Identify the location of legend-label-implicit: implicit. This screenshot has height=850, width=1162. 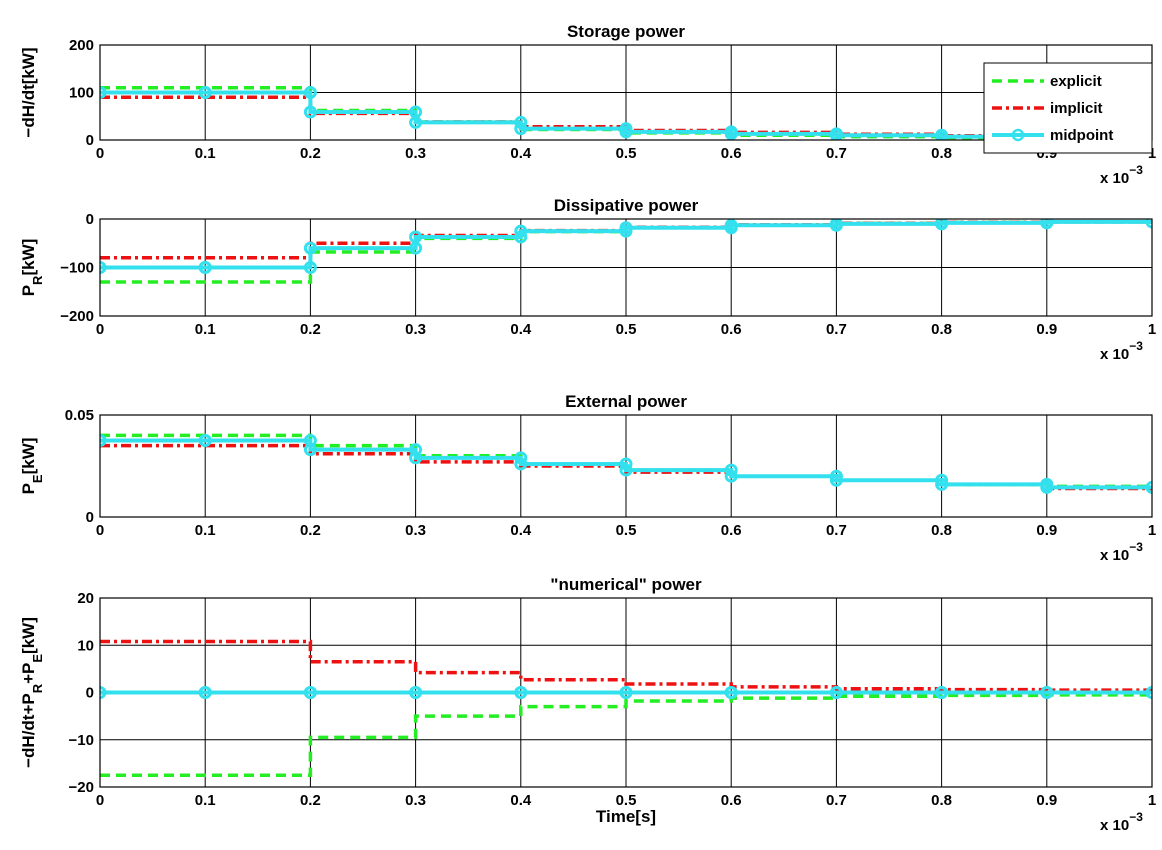
(1076, 108).